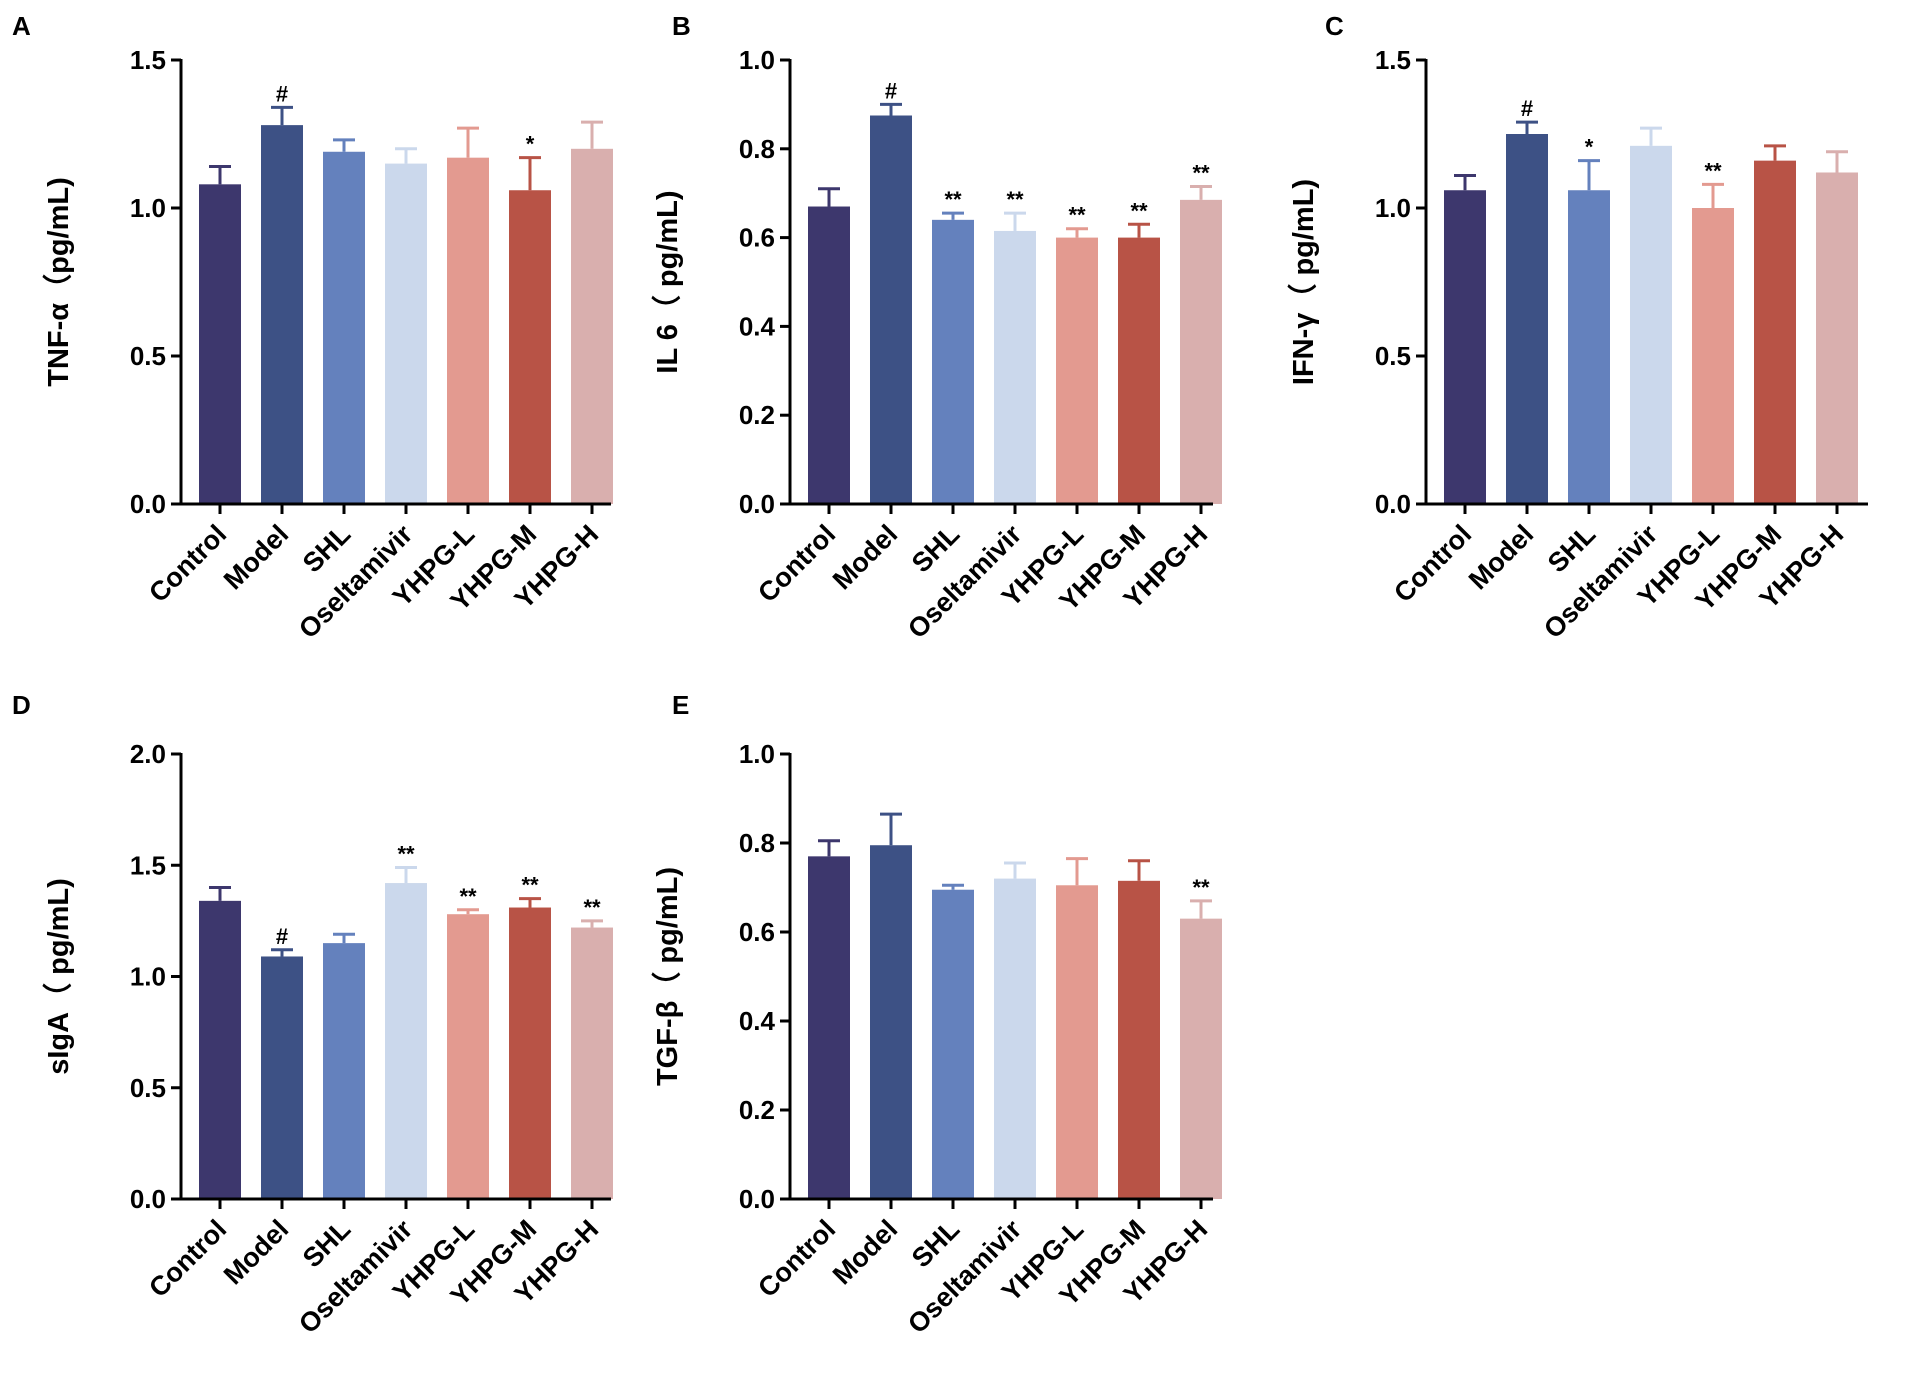 The height and width of the screenshot is (1381, 1910). Describe the element at coordinates (681, 26) in the screenshot. I see `panel-letter: B` at that location.